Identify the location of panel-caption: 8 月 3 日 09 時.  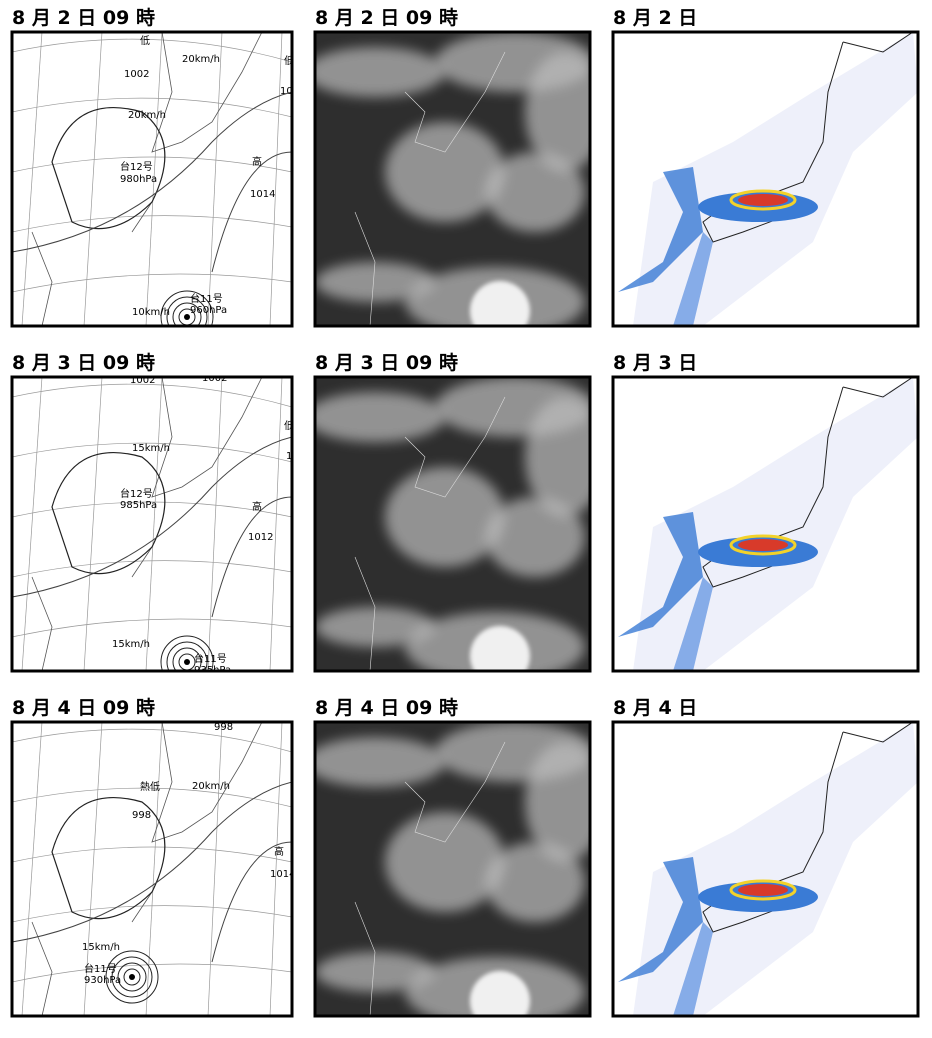
(83, 363).